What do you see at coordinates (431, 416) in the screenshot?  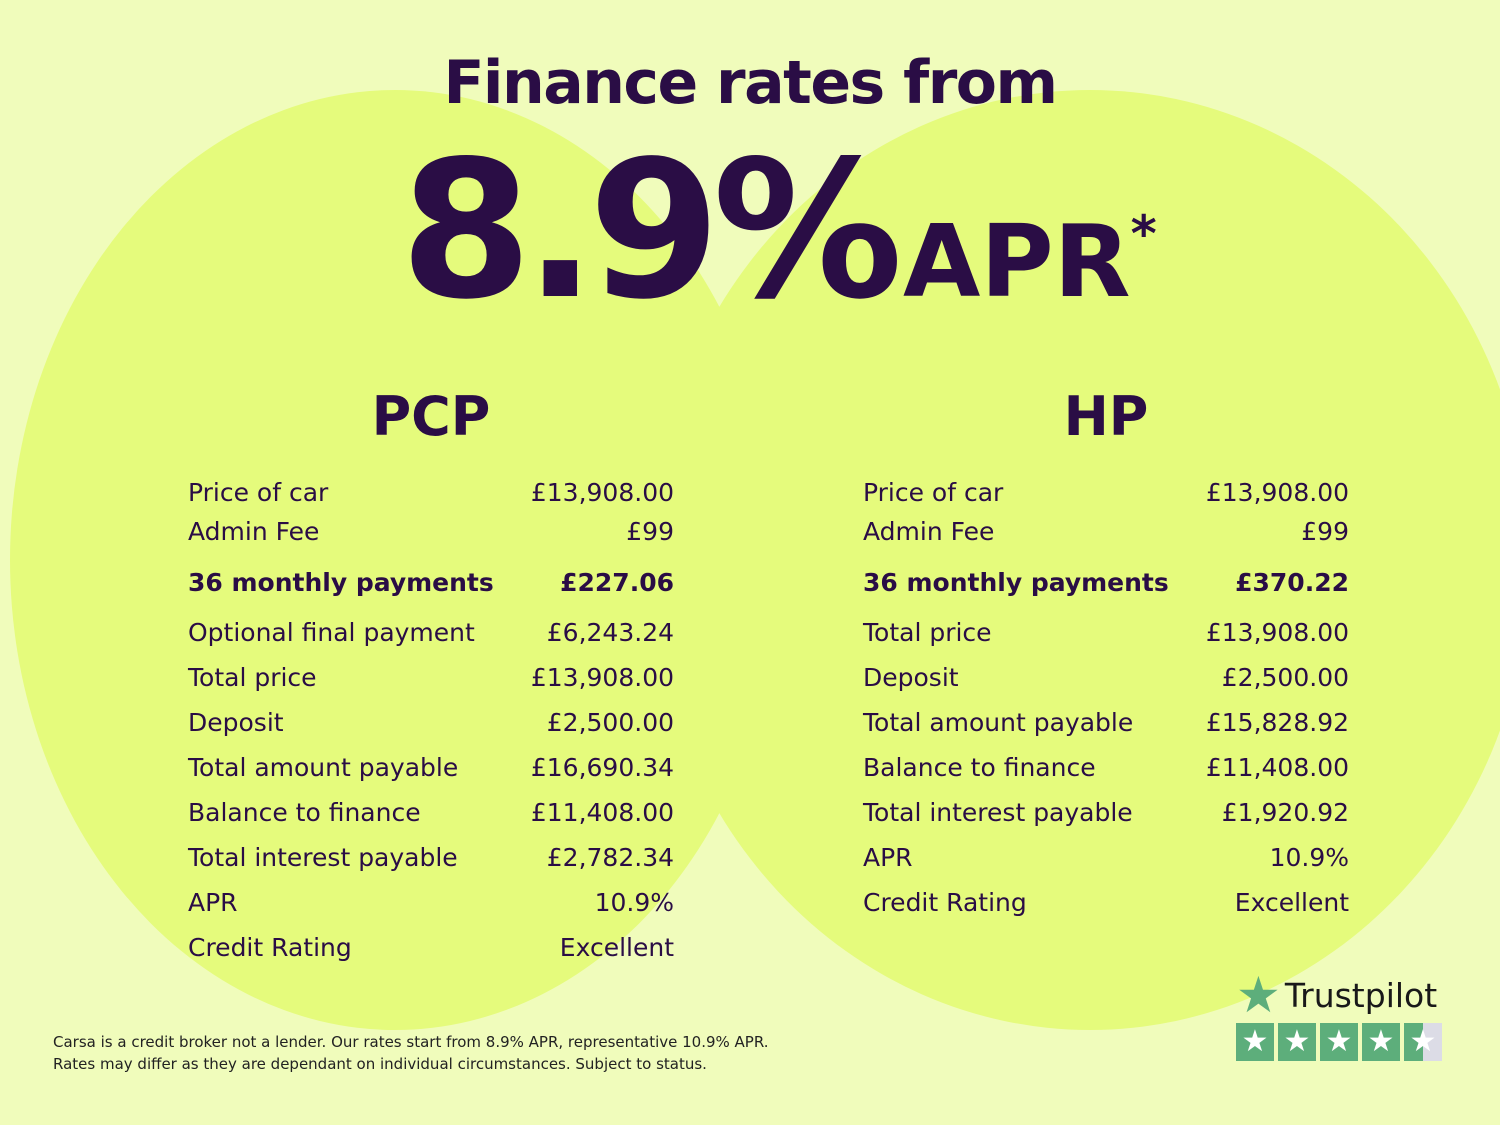 I see `pcp-title: PCP` at bounding box center [431, 416].